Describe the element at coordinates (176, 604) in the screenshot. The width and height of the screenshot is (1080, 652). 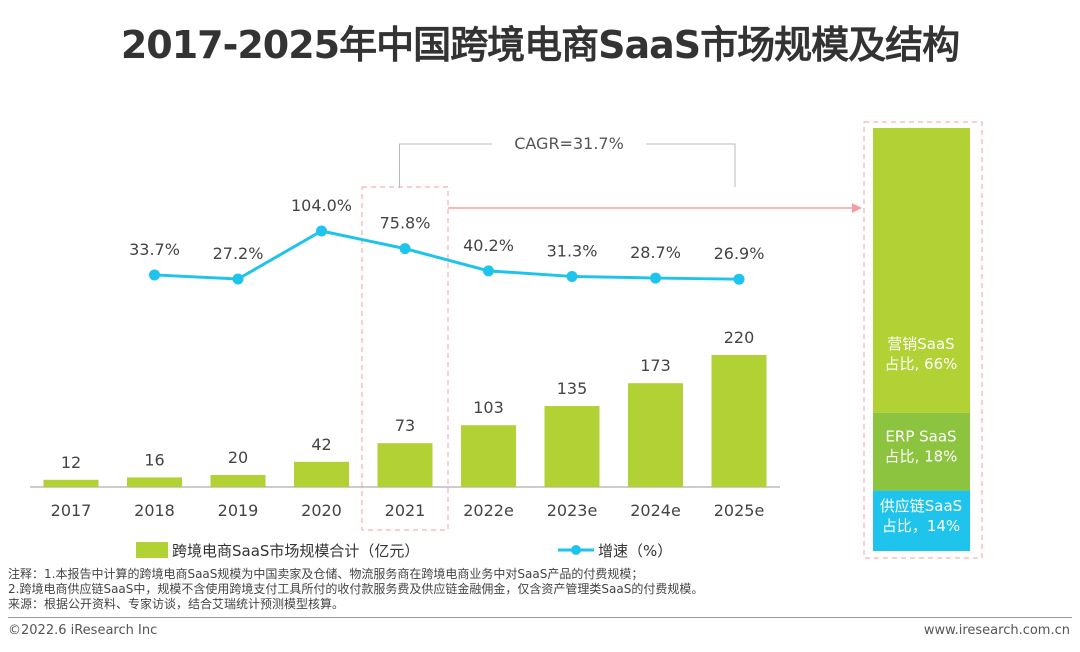
I see `source: 来源：根据公开资料、专家访谈，结合艾瑞统计预测模型核算。` at that location.